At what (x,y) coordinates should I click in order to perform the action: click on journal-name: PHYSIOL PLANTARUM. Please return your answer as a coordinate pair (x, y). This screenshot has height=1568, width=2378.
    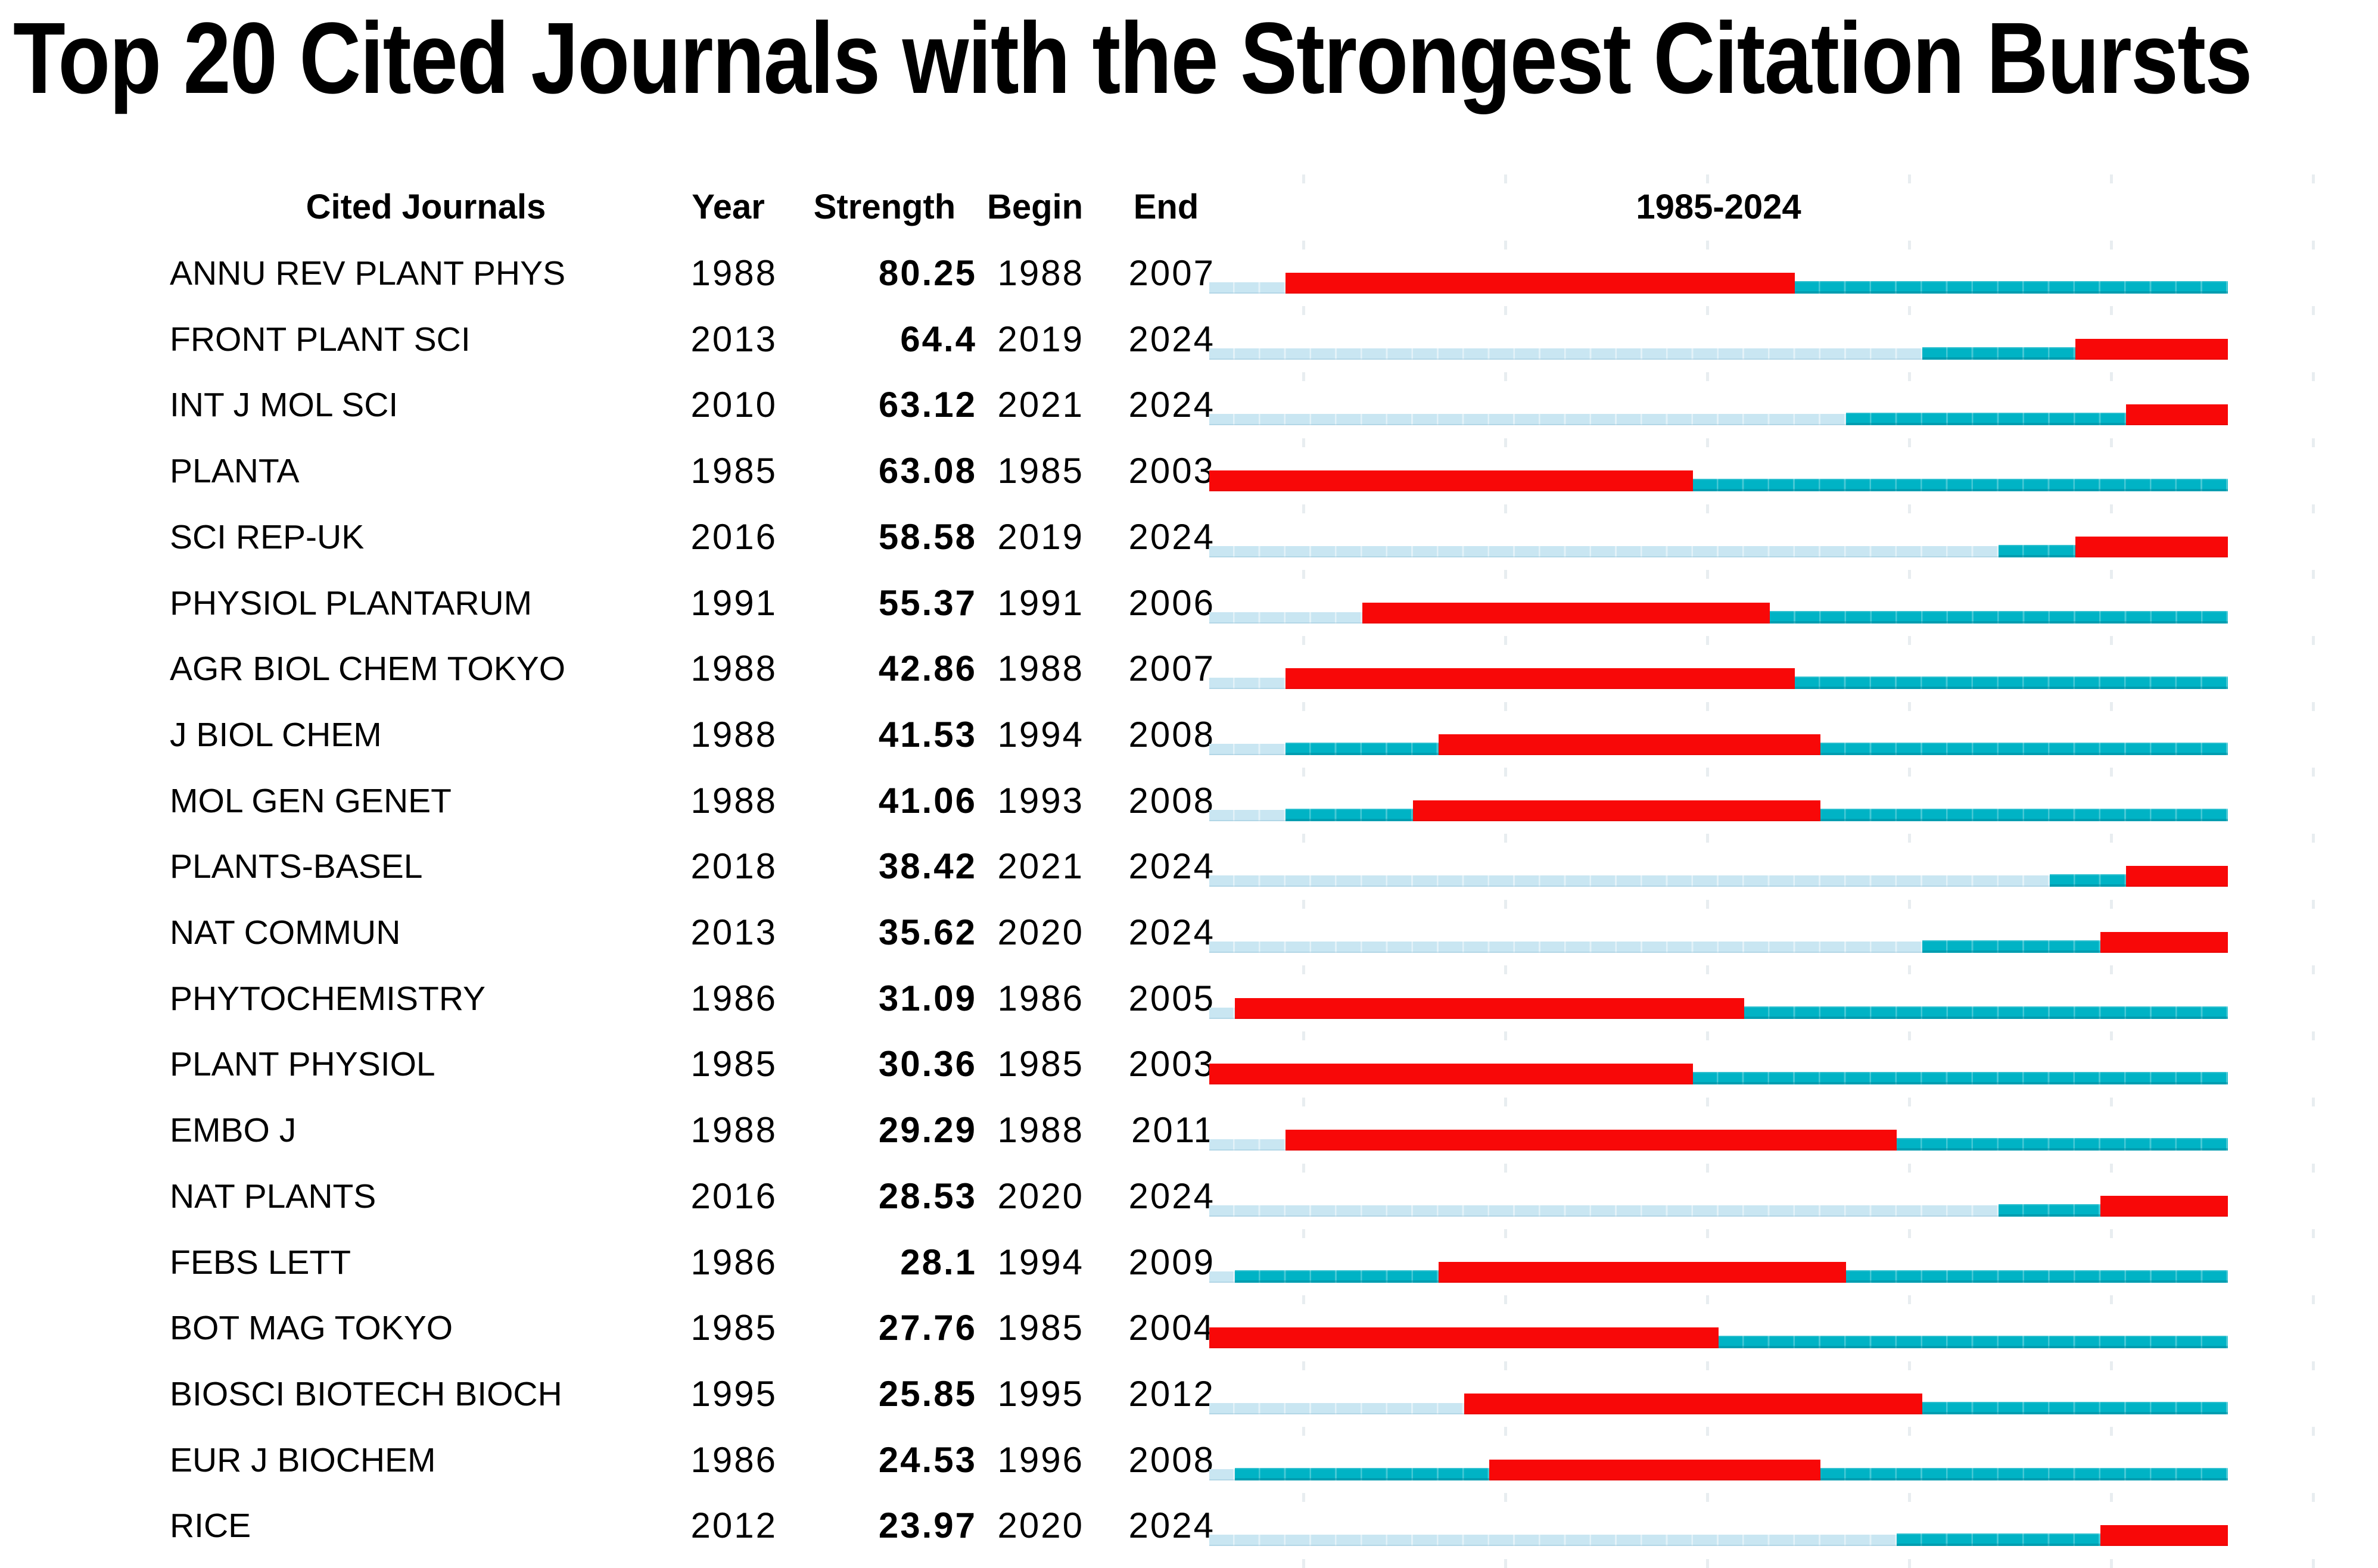
    Looking at the image, I should click on (351, 603).